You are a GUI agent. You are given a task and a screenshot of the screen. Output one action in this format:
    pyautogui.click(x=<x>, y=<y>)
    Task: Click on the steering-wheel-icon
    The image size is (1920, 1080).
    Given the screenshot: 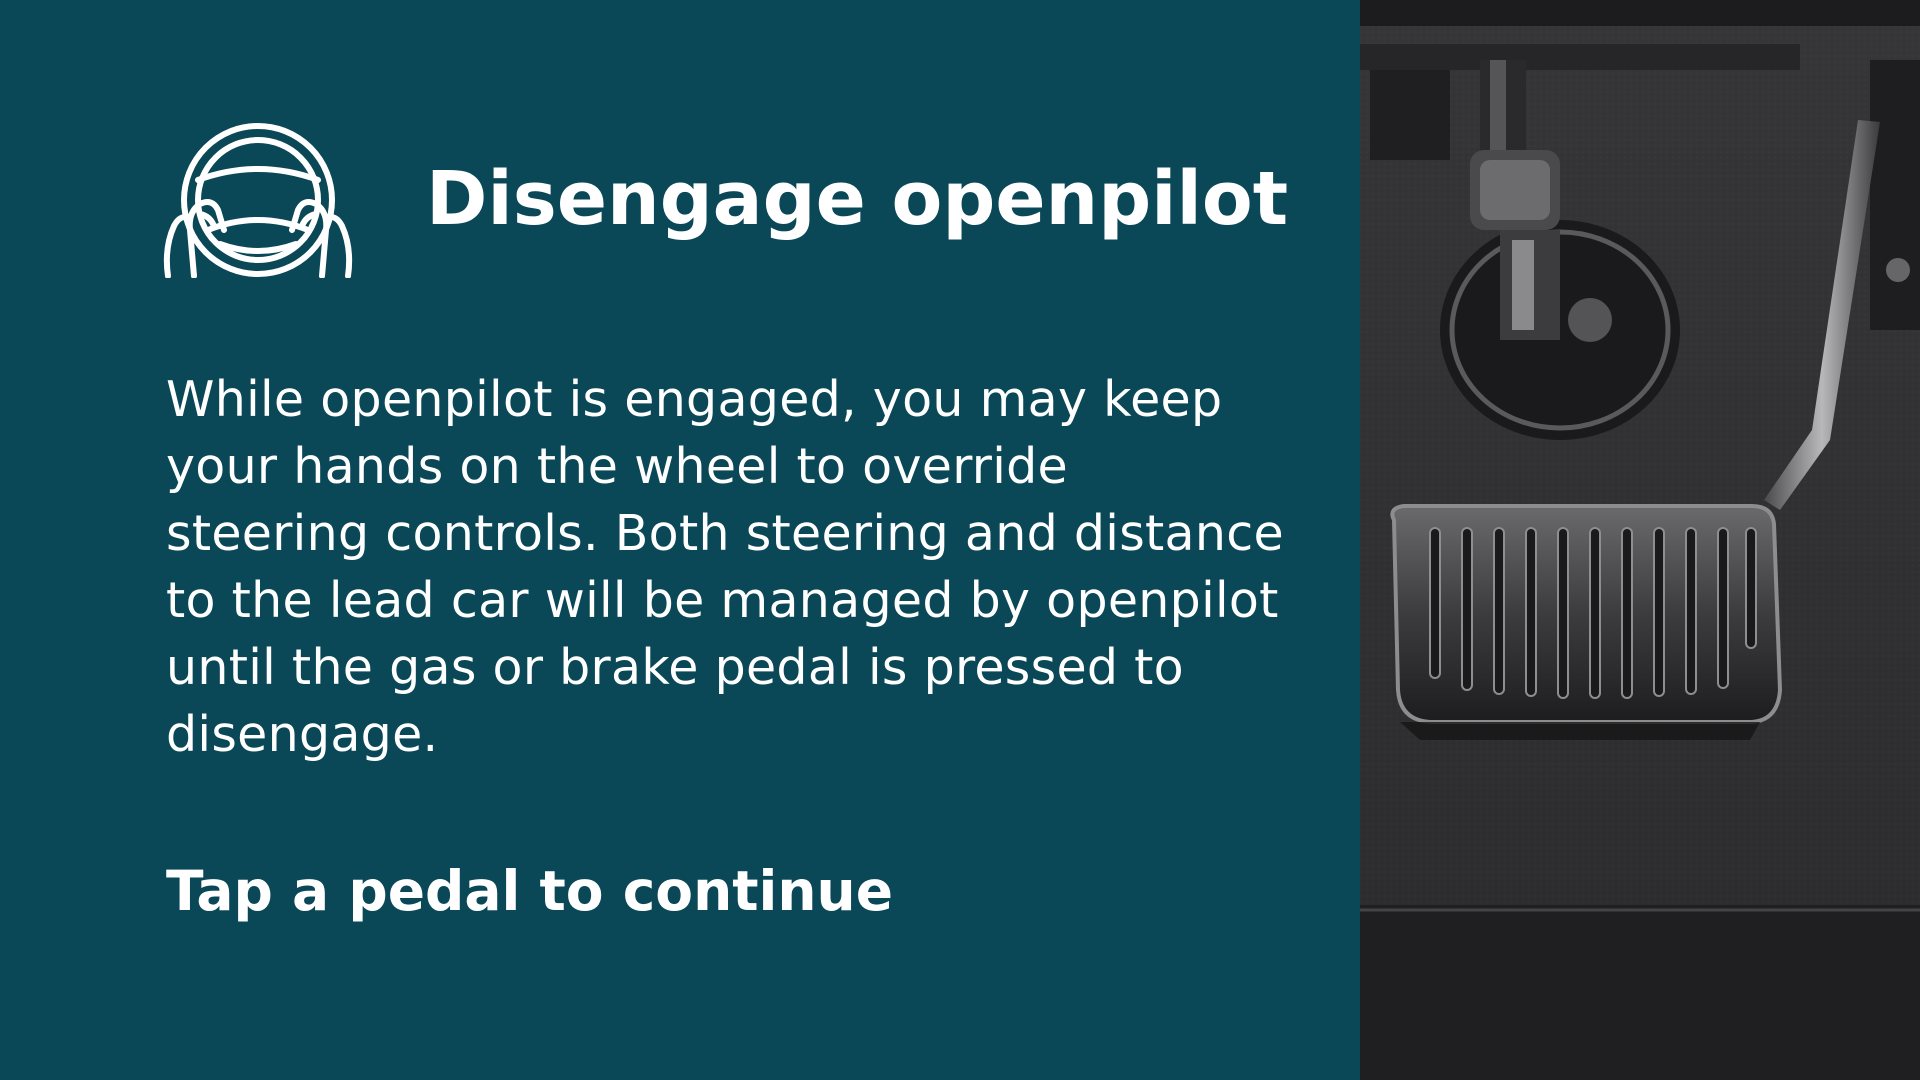 What is the action you would take?
    pyautogui.click(x=258, y=200)
    